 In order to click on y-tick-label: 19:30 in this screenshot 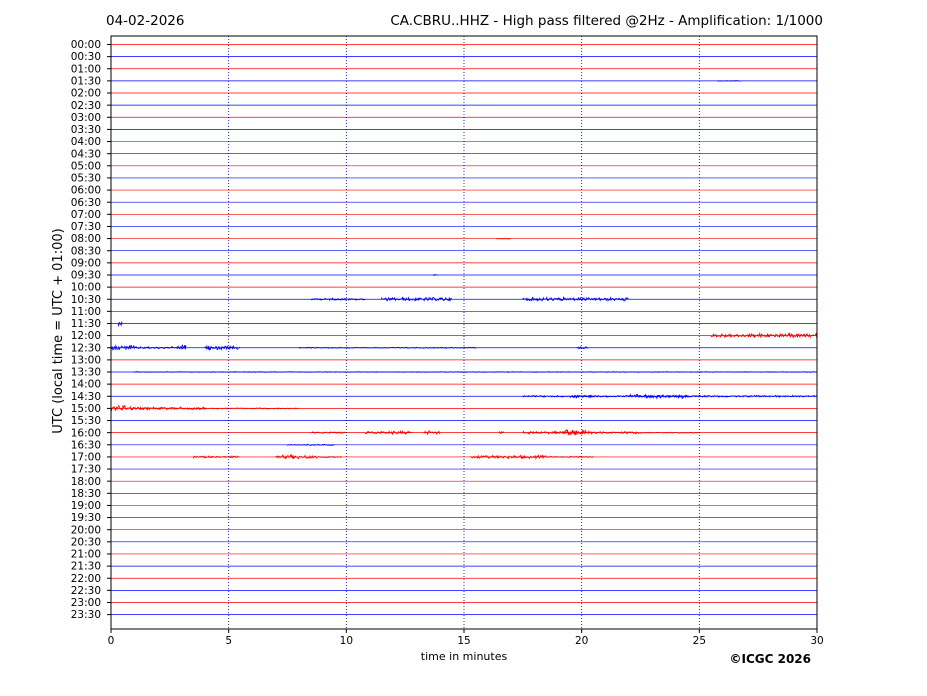, I will do `click(86, 518)`.